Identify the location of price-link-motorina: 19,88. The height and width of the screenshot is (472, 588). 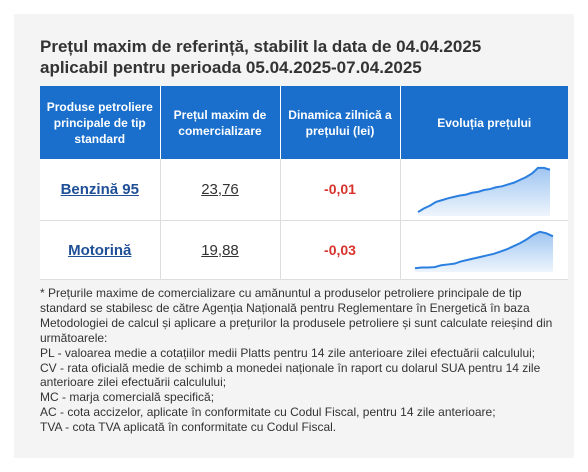
(220, 250).